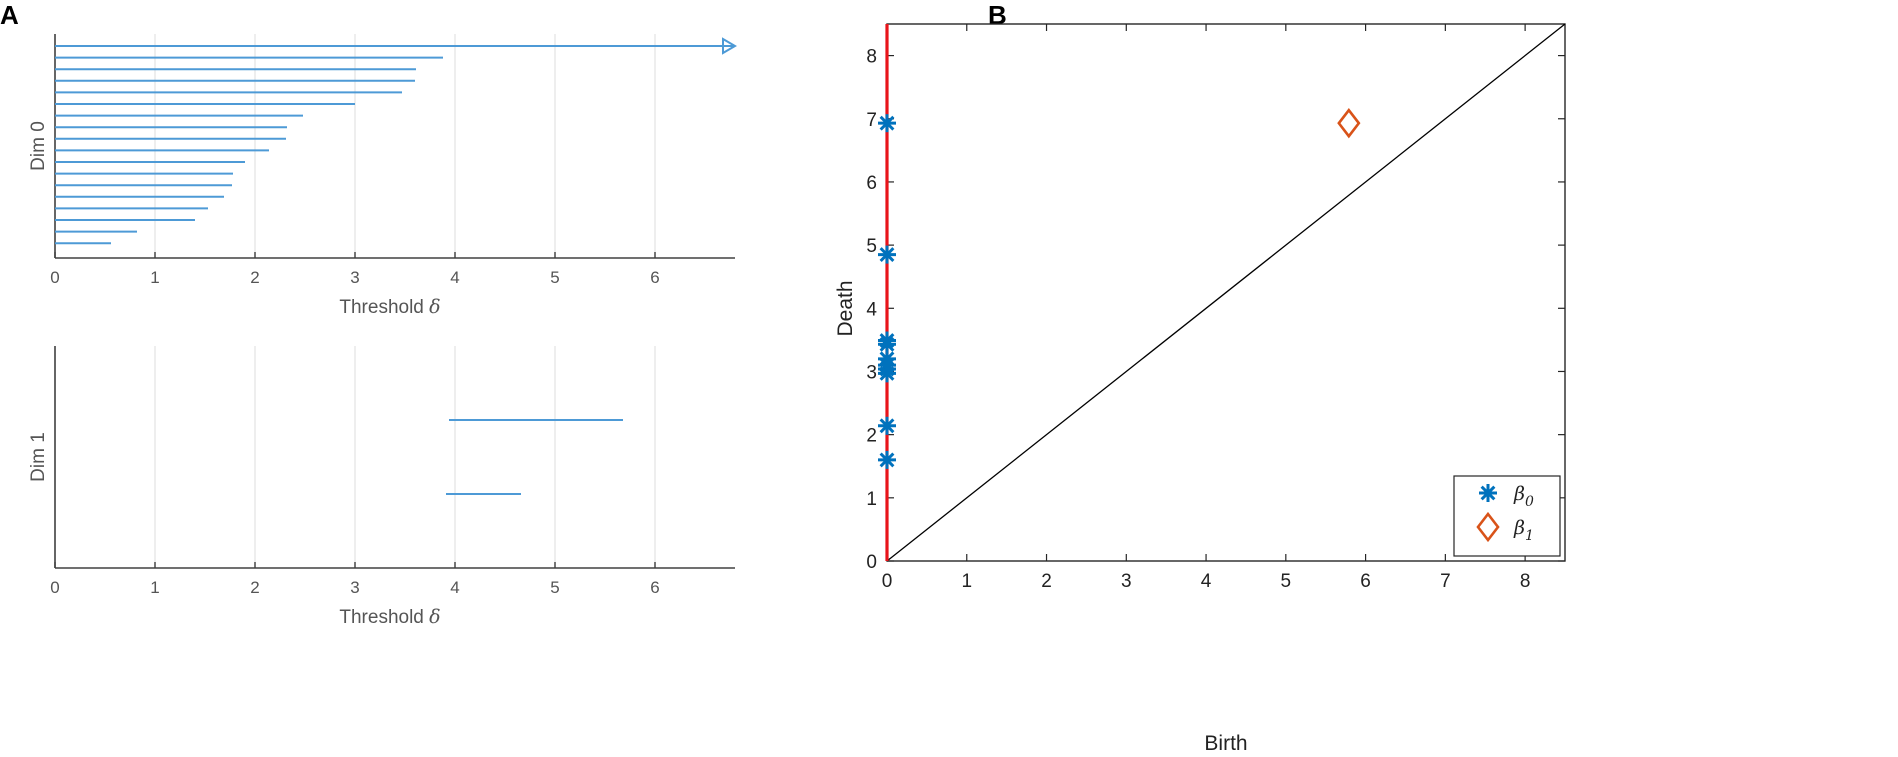 This screenshot has width=1898, height=757. What do you see at coordinates (729, 46) in the screenshot?
I see `infinite-bar-arrow-icon` at bounding box center [729, 46].